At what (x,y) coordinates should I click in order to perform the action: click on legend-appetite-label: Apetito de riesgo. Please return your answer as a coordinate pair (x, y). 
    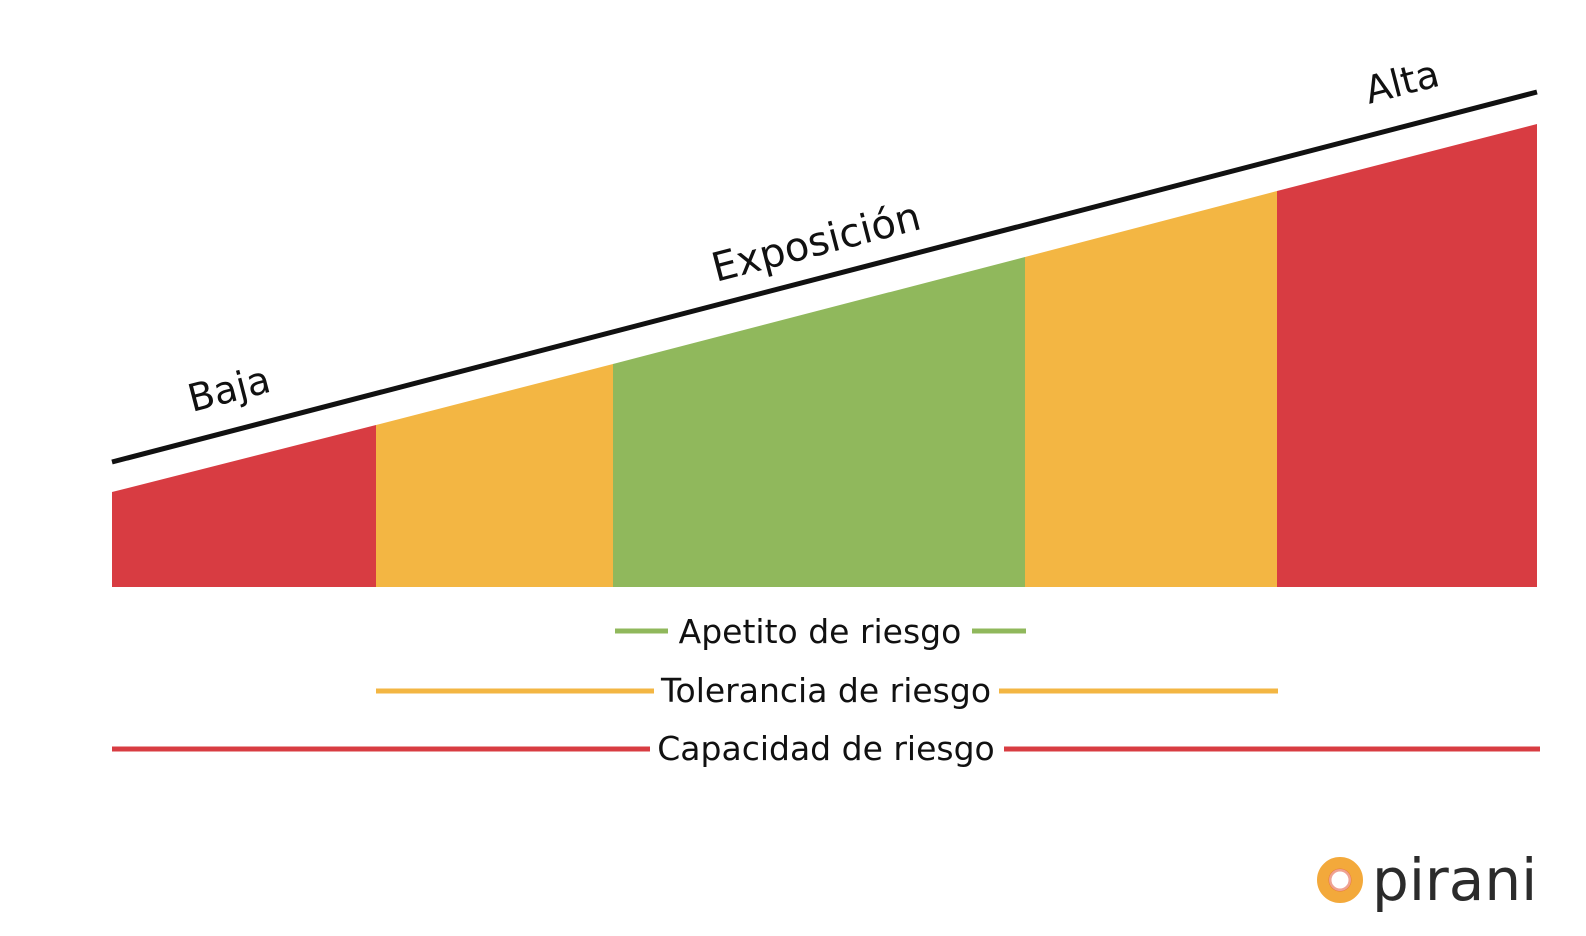
    Looking at the image, I should click on (820, 631).